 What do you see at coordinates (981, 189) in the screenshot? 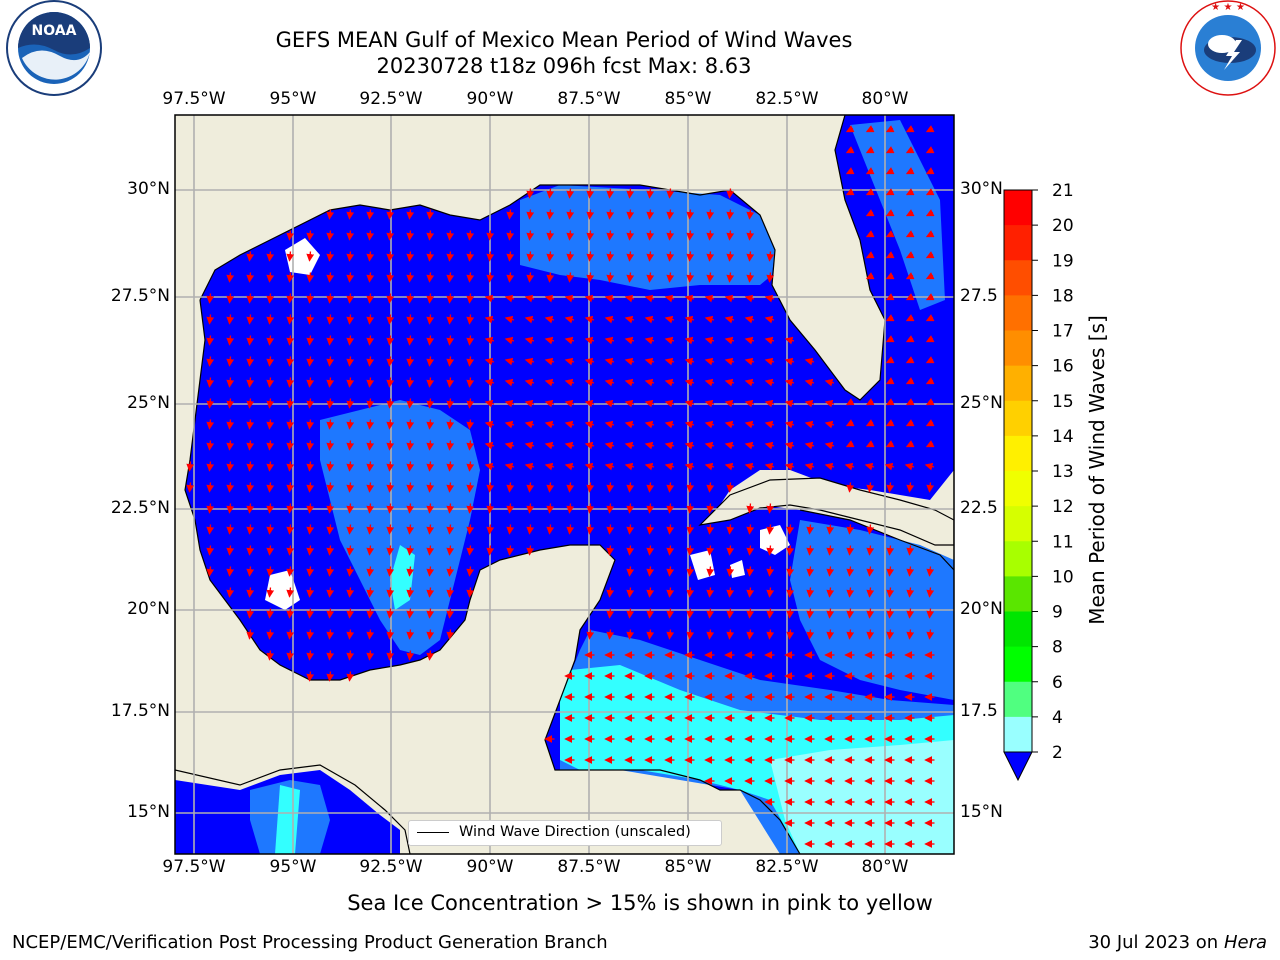
I see `lat-label-right: 30°N` at bounding box center [981, 189].